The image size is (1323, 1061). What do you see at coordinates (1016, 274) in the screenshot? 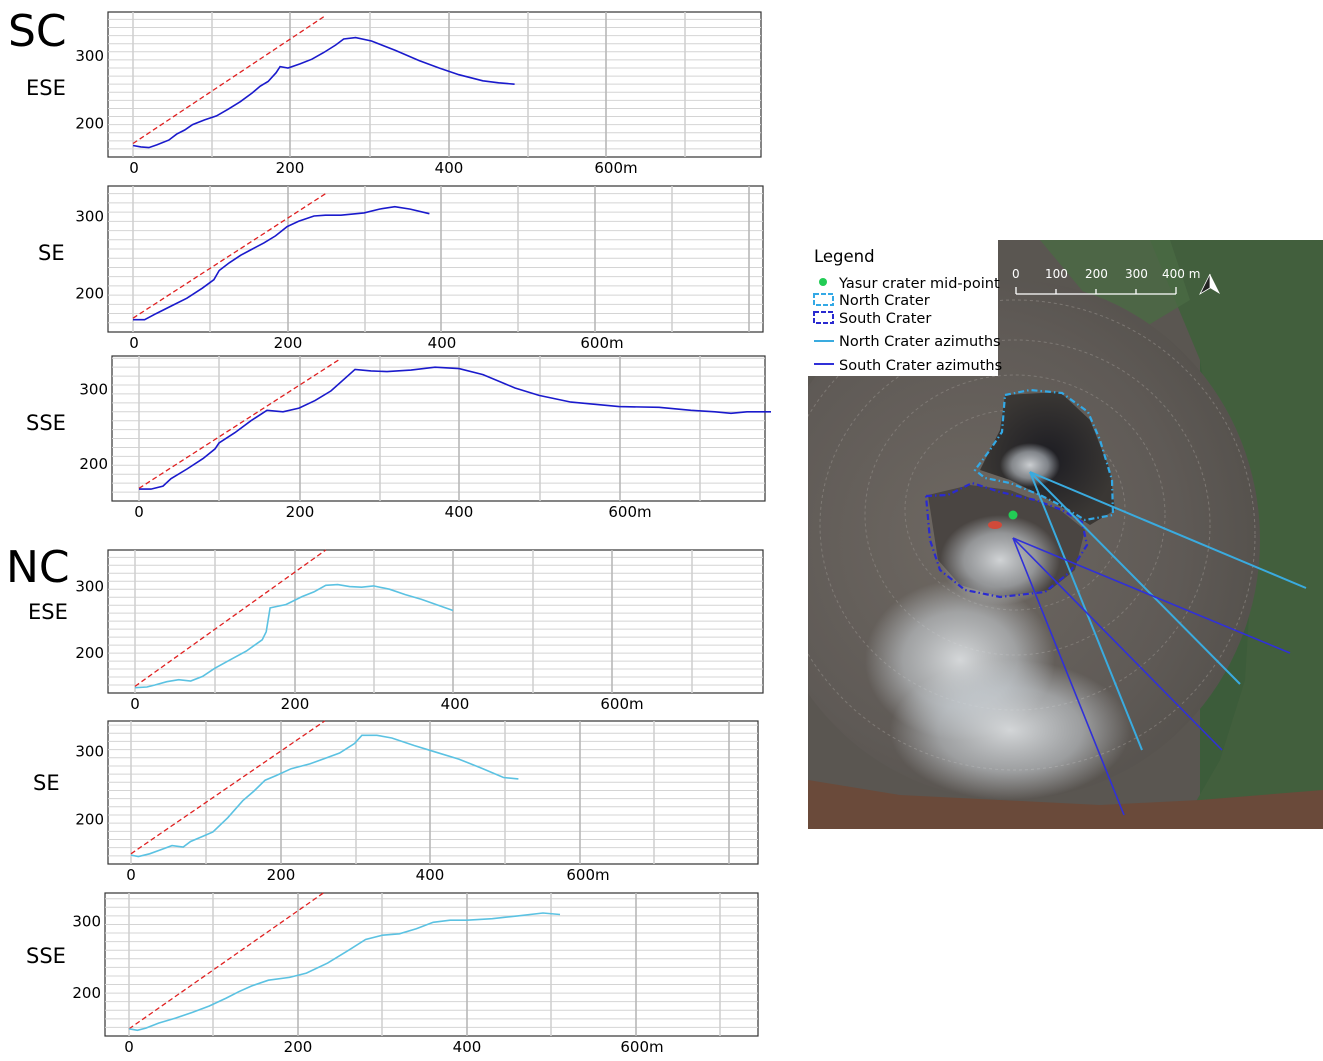
I see `scale-label-0: 0` at bounding box center [1016, 274].